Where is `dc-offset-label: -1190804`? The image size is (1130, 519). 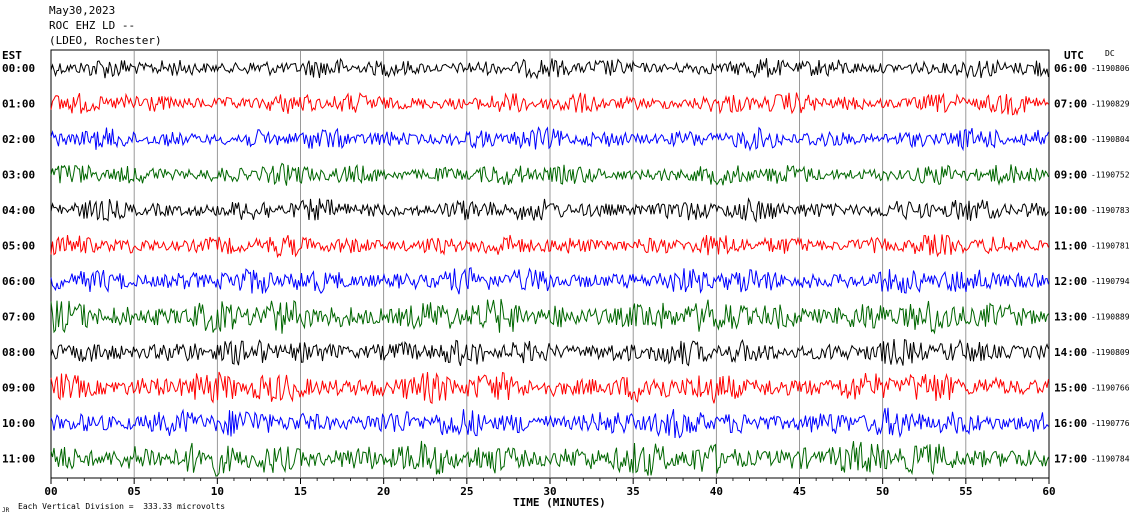
dc-offset-label: -1190804 is located at coordinates (1110, 139).